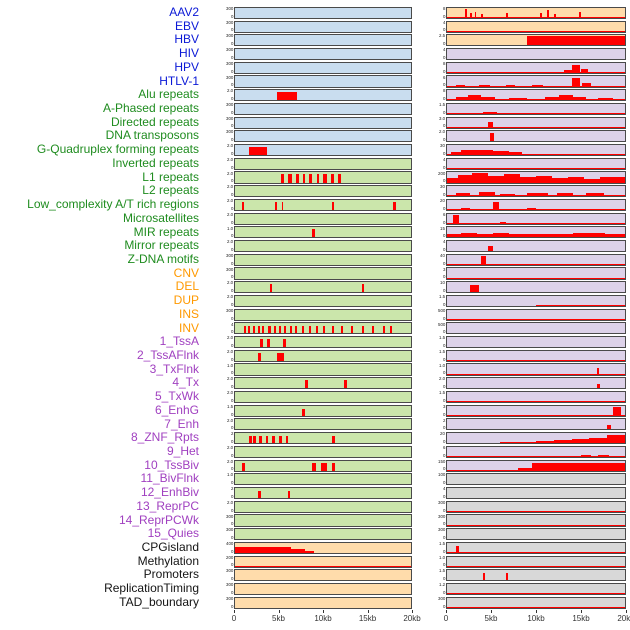 Image resolution: width=630 pixels, height=630 pixels. Describe the element at coordinates (315, 397) in the screenshot. I see `track-row: 5_TxWk 2.0 0 1.5 0` at that location.